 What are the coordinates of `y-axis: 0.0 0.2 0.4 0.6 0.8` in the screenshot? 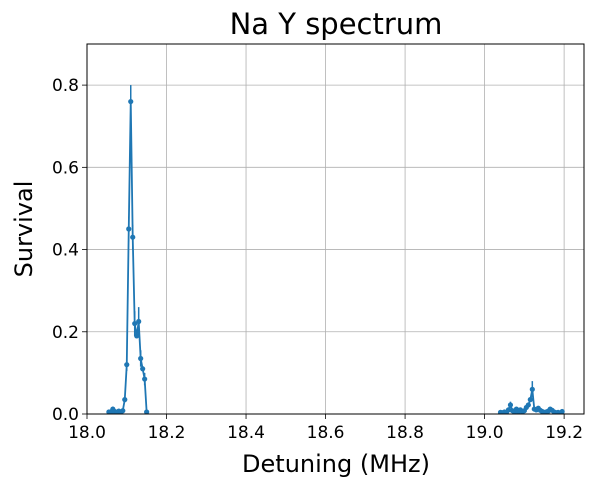 It's located at (69, 250).